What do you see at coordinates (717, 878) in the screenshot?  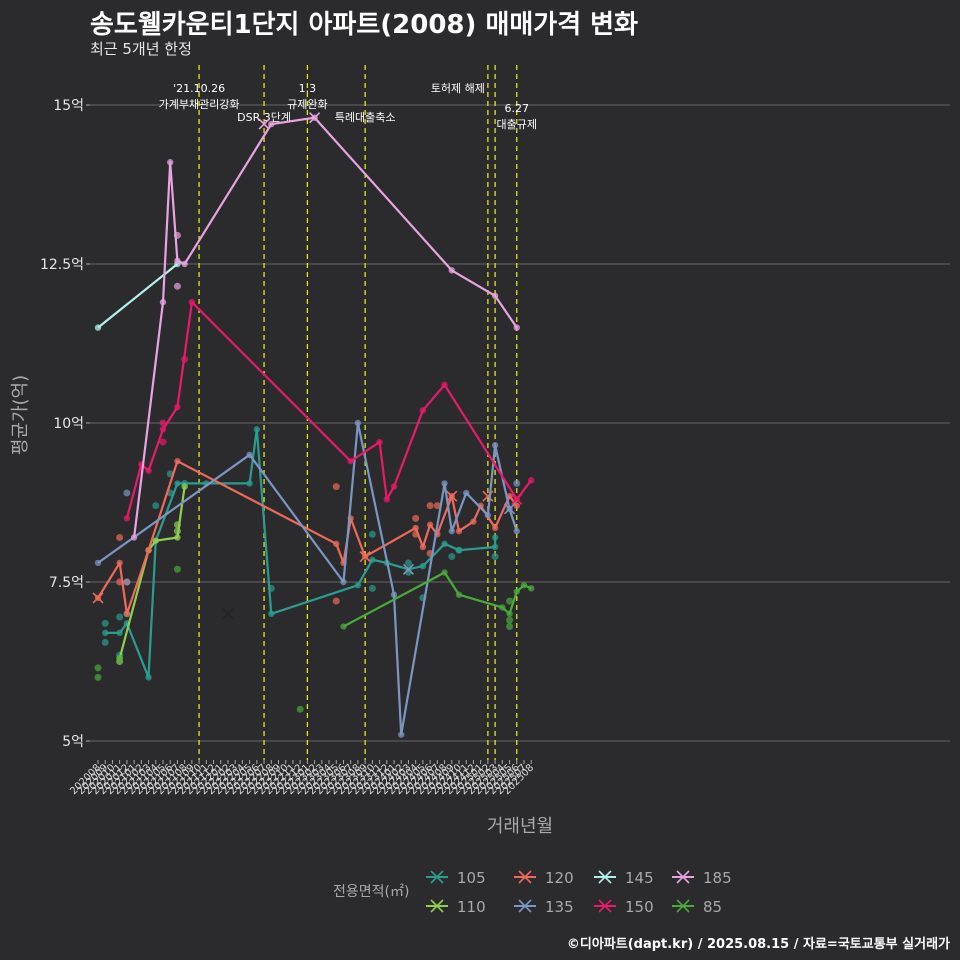 I see `legend-label: 185` at bounding box center [717, 878].